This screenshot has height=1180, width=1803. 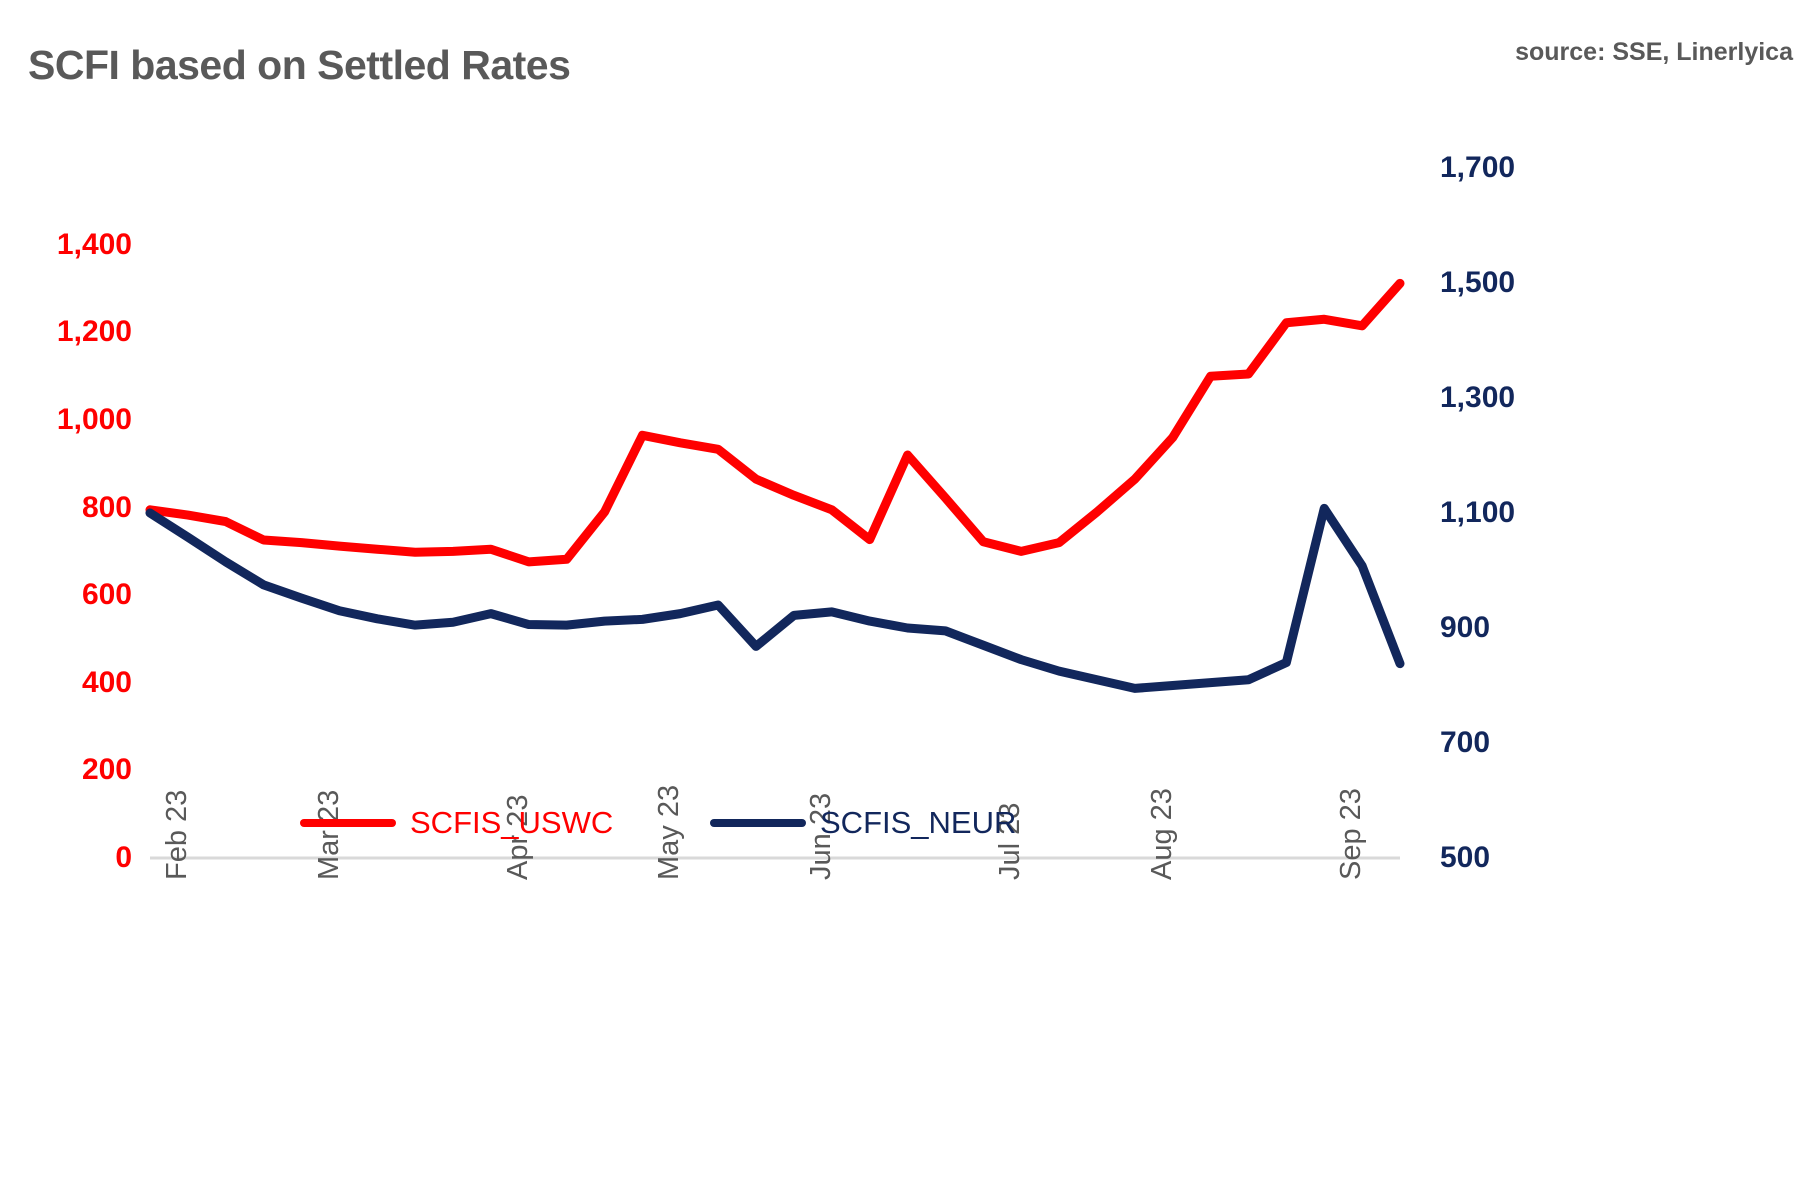 What do you see at coordinates (680, 829) in the screenshot?
I see `chart-legend: SCFIS_USWC SCFIS_NEUR` at bounding box center [680, 829].